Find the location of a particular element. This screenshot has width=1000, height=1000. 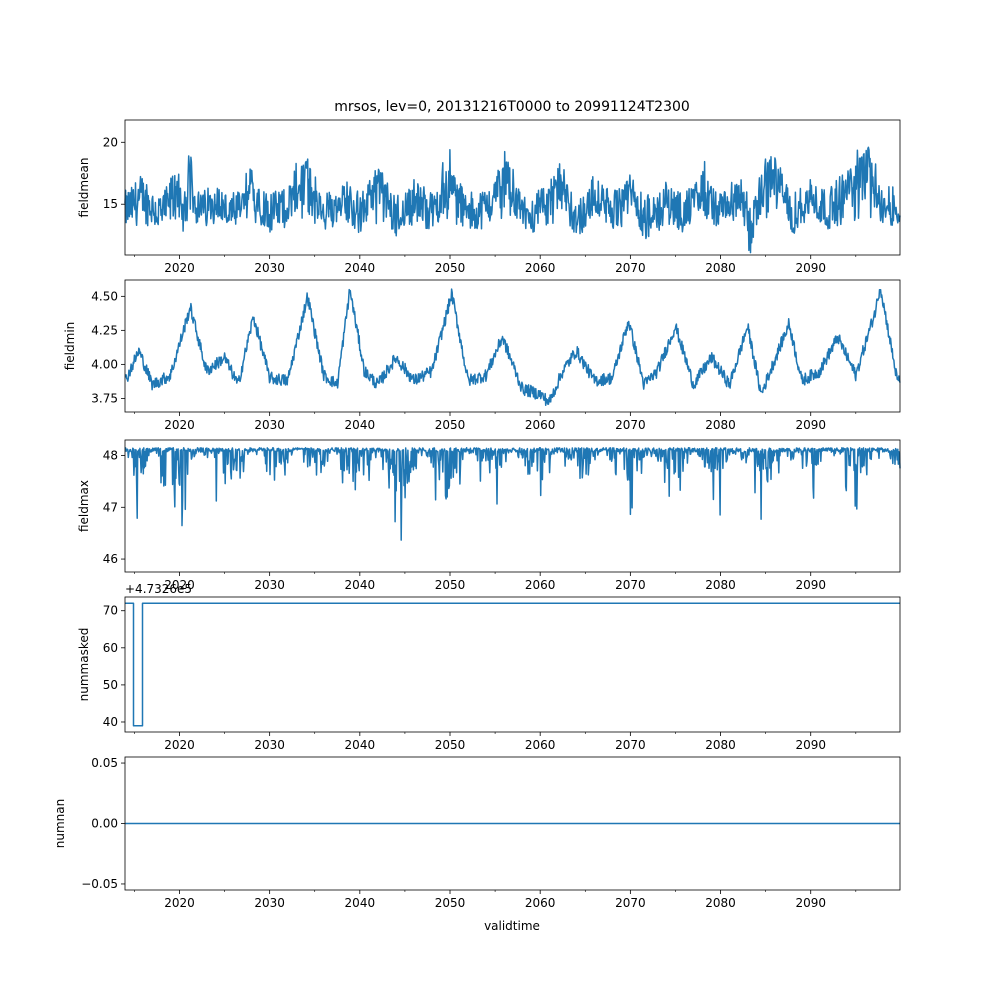

y-tick-label: 48 is located at coordinates (110, 456).